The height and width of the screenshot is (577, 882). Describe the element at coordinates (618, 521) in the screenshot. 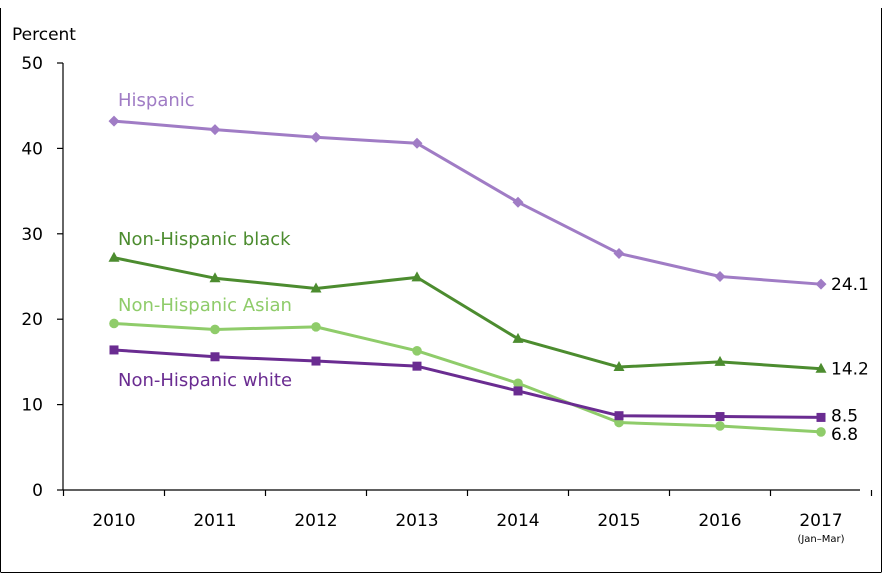

I see `x-tick-label: 2015` at that location.